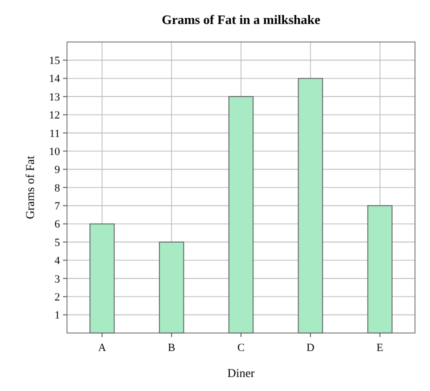 The width and height of the screenshot is (430, 391). I want to click on y-axis-title: Grams of Fat, so click(30, 187).